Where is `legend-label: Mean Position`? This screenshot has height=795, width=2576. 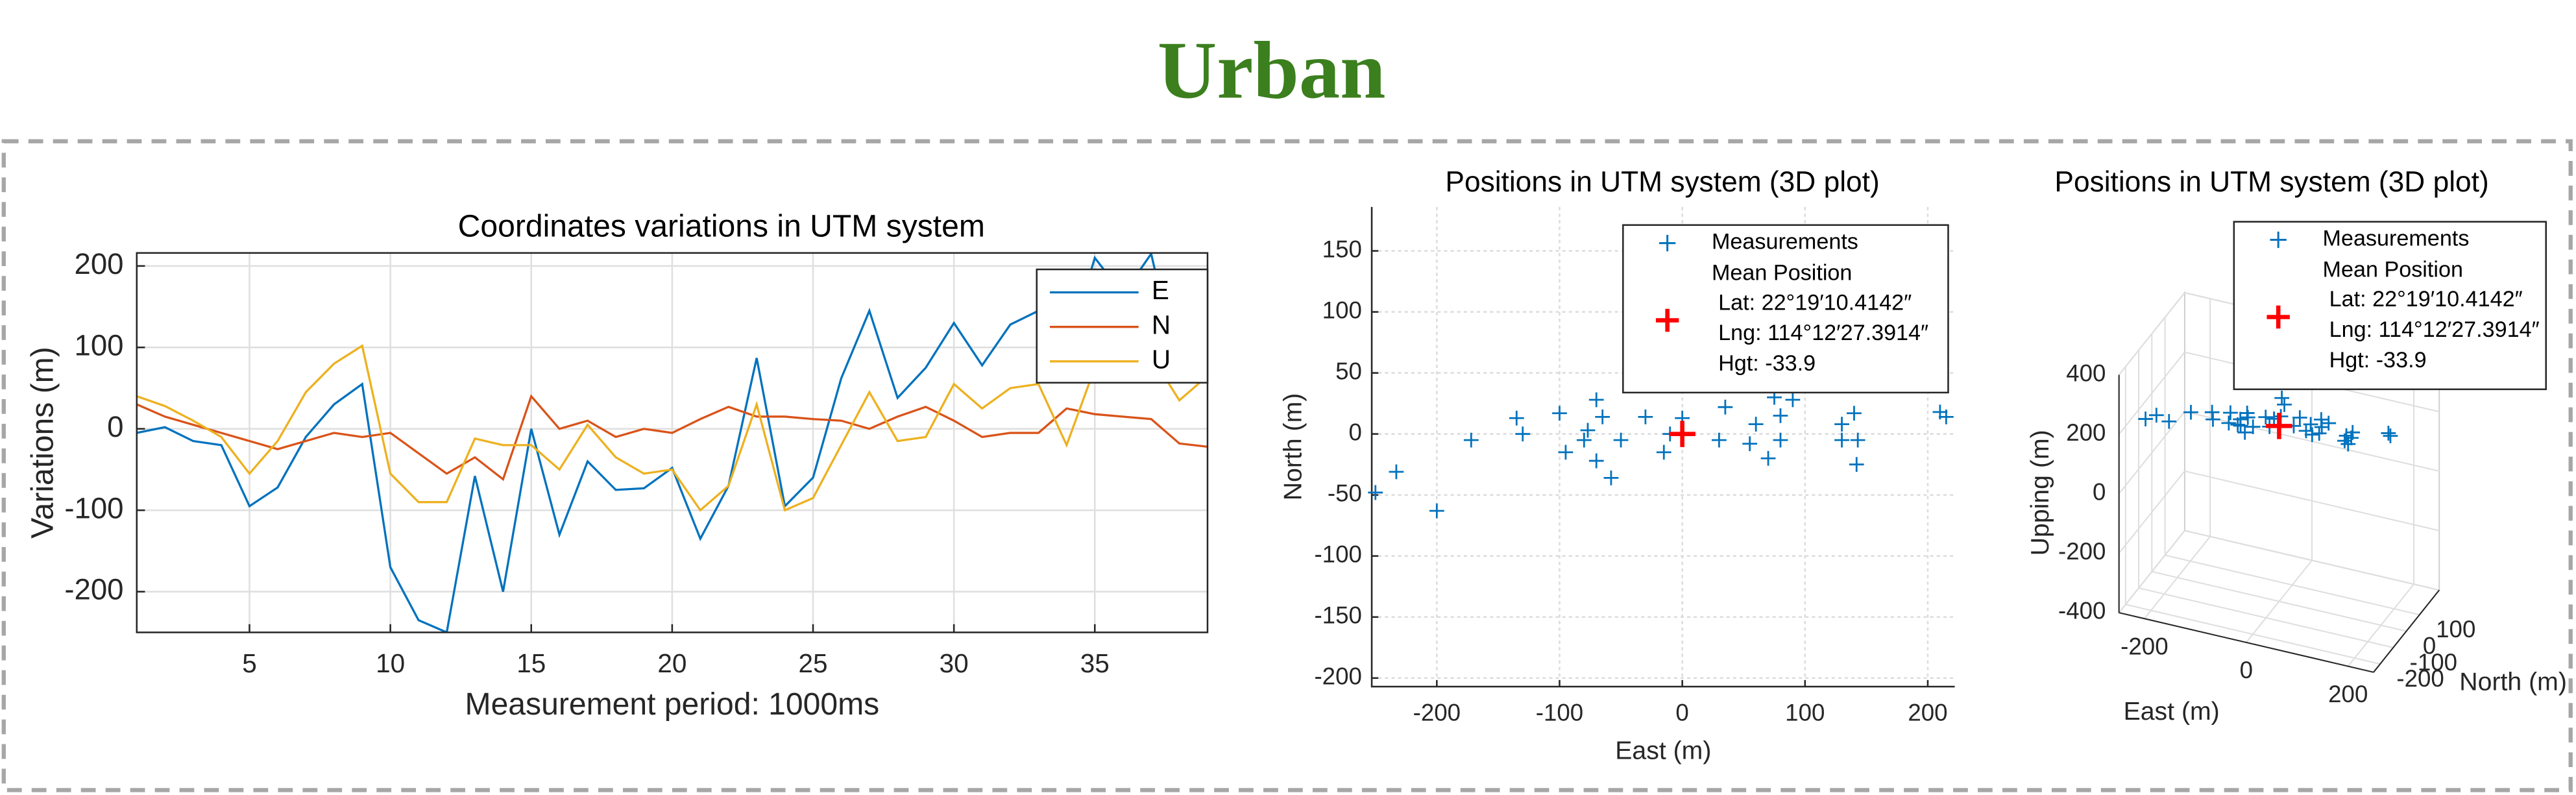 legend-label: Mean Position is located at coordinates (1782, 274).